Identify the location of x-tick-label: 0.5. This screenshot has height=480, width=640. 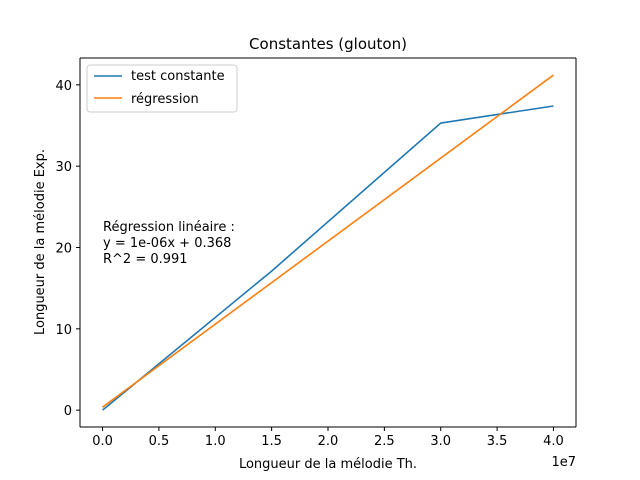
(159, 441).